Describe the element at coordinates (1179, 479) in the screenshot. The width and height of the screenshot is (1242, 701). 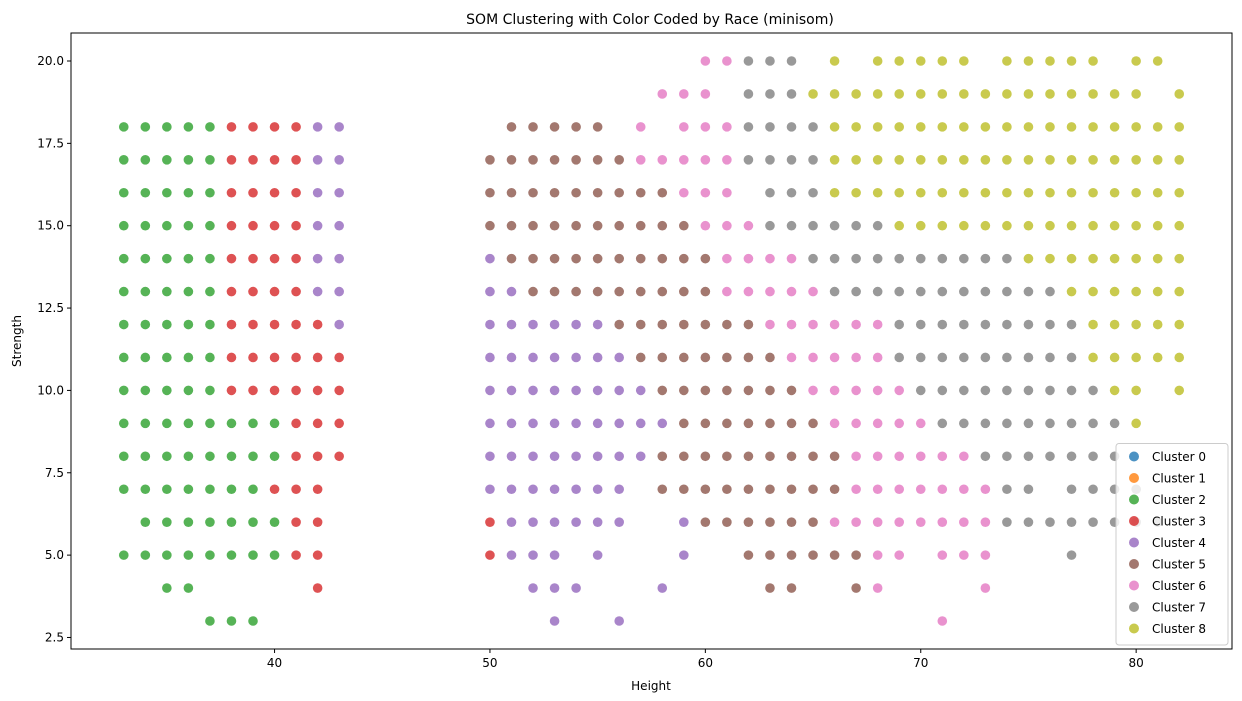
I see `legend-label: Cluster 1` at that location.